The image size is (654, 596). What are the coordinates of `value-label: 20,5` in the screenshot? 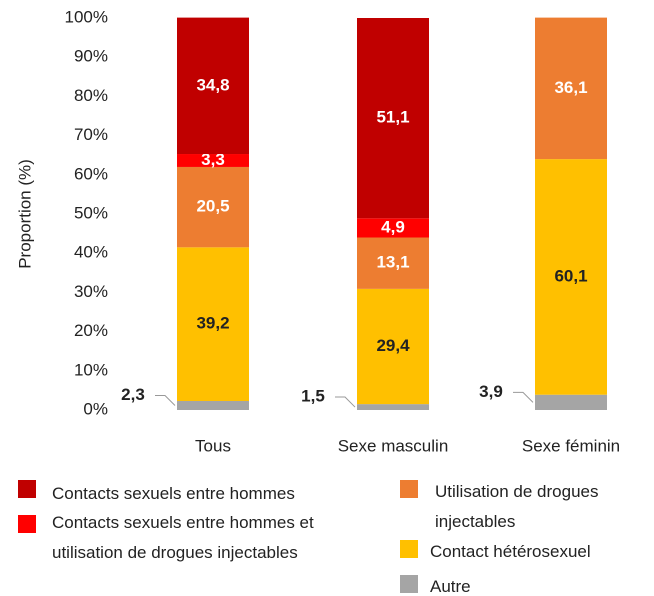 It's located at (212, 206).